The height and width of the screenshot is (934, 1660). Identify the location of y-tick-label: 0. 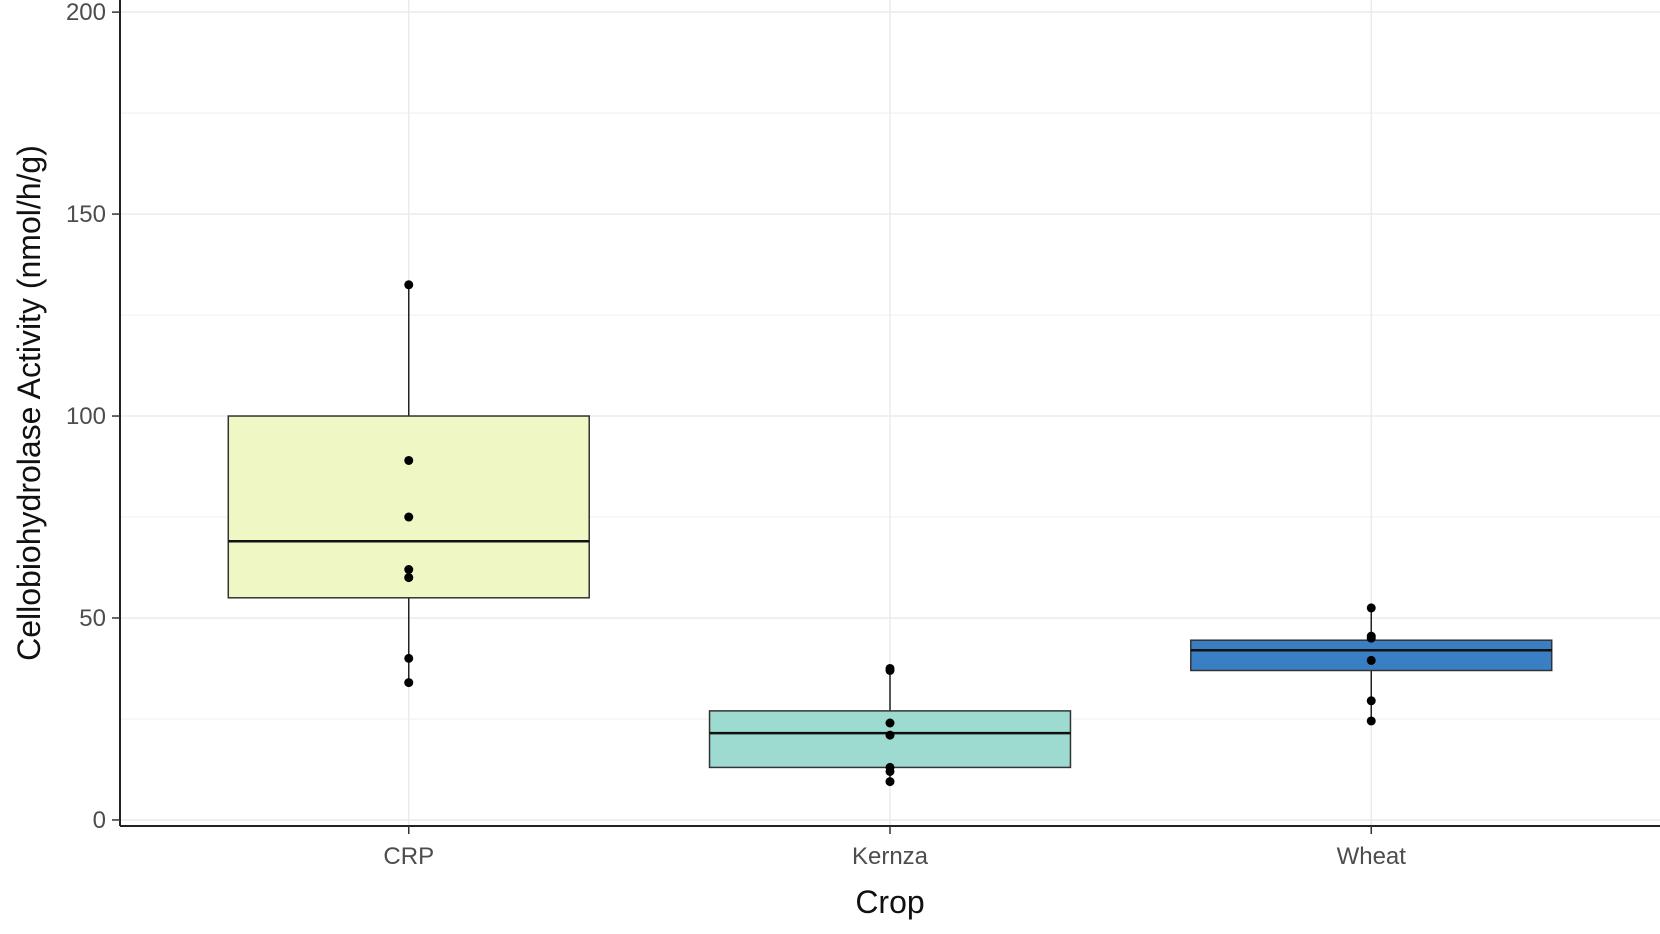
(99, 820).